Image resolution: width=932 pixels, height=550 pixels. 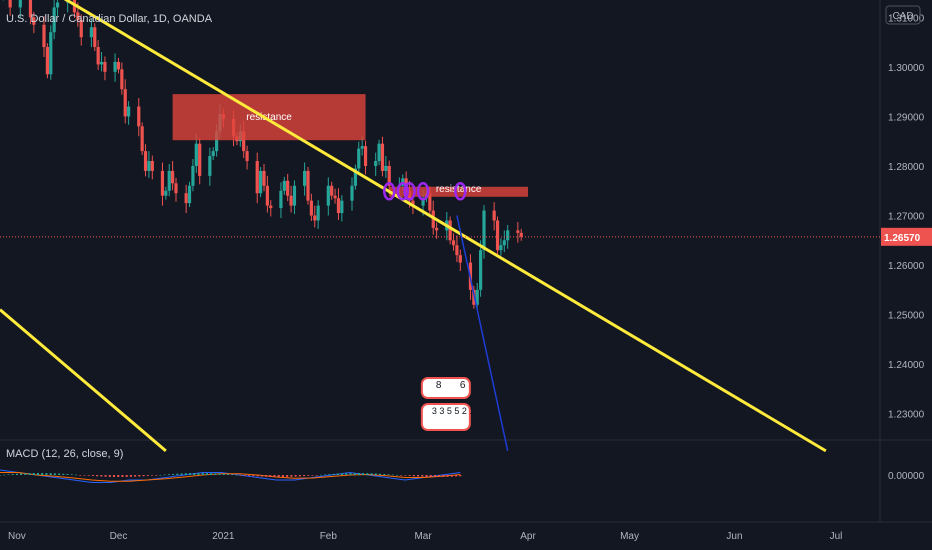 I want to click on last-price-label: 1.26570, so click(x=902, y=238).